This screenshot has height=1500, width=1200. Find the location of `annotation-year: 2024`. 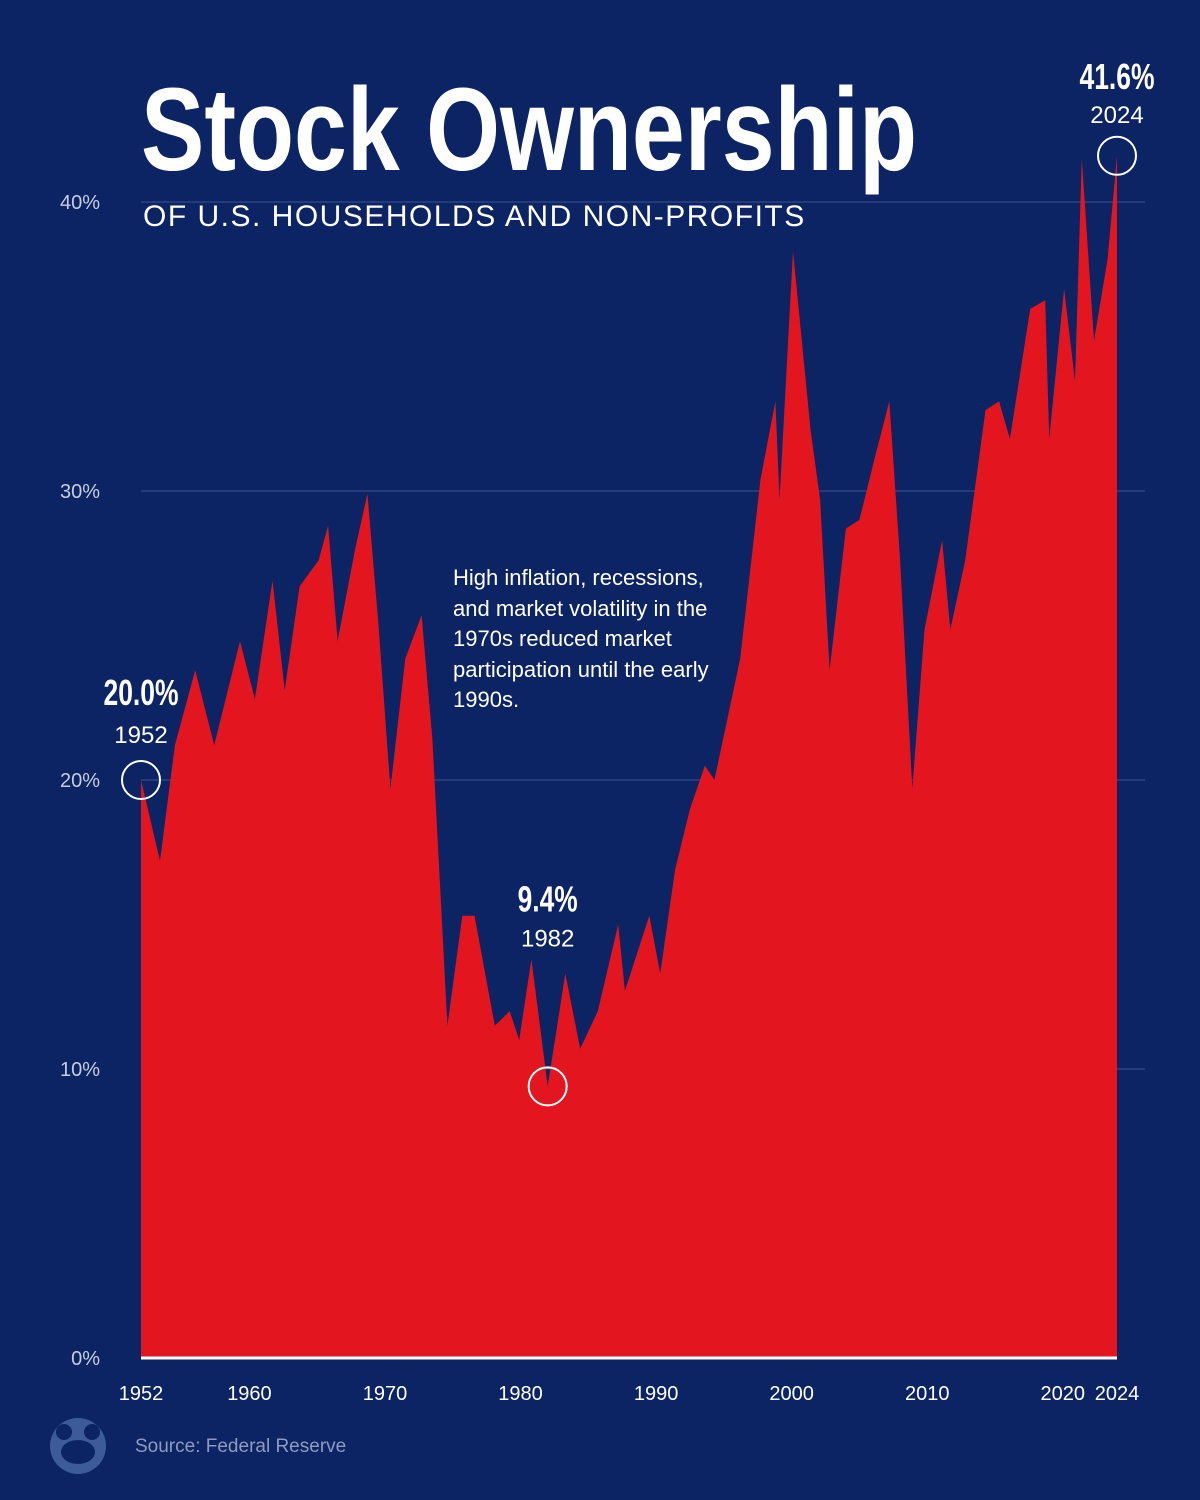

annotation-year: 2024 is located at coordinates (1116, 115).